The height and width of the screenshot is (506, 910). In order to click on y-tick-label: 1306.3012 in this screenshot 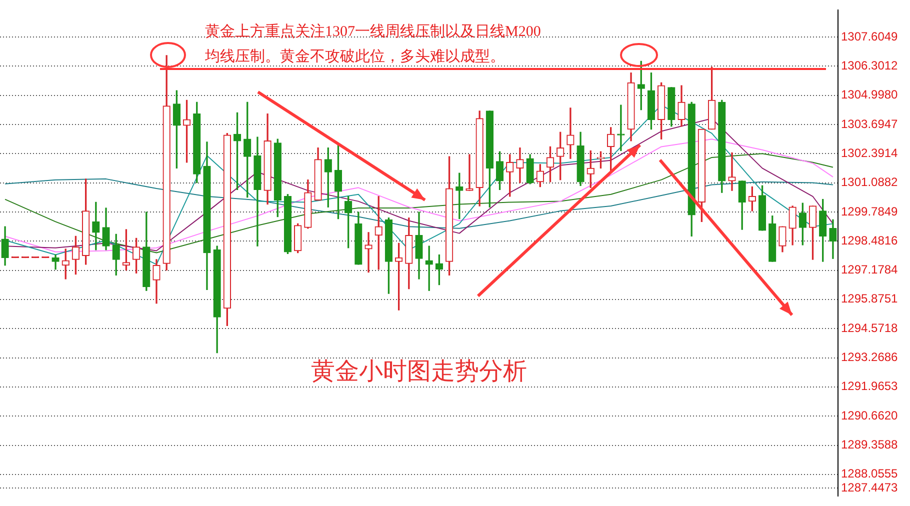, I will do `click(869, 65)`.